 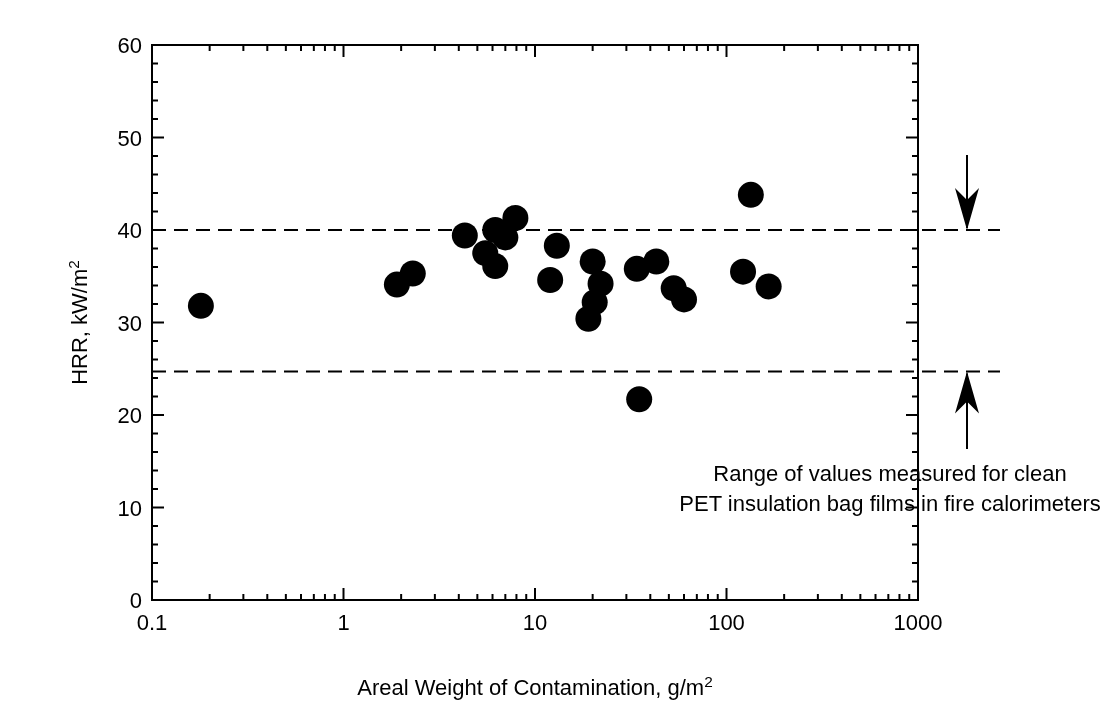 I want to click on x-axis-title: Areal Weight of Contamination, g/m$^{2}$, so click(x=535, y=686).